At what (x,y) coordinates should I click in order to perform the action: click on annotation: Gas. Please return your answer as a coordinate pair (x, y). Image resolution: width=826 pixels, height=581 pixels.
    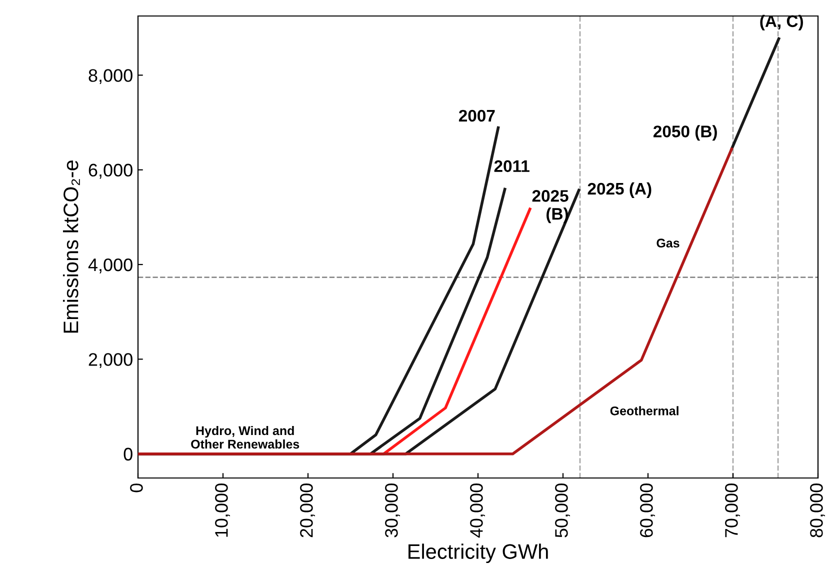
    Looking at the image, I should click on (668, 243).